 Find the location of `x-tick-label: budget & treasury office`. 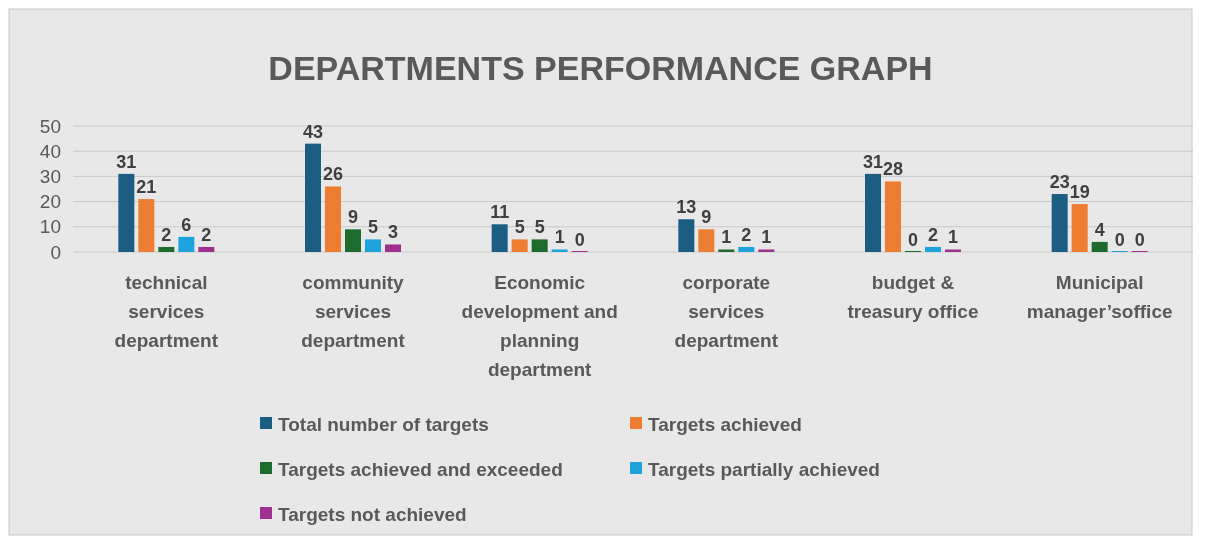

x-tick-label: budget & treasury office is located at coordinates (913, 297).